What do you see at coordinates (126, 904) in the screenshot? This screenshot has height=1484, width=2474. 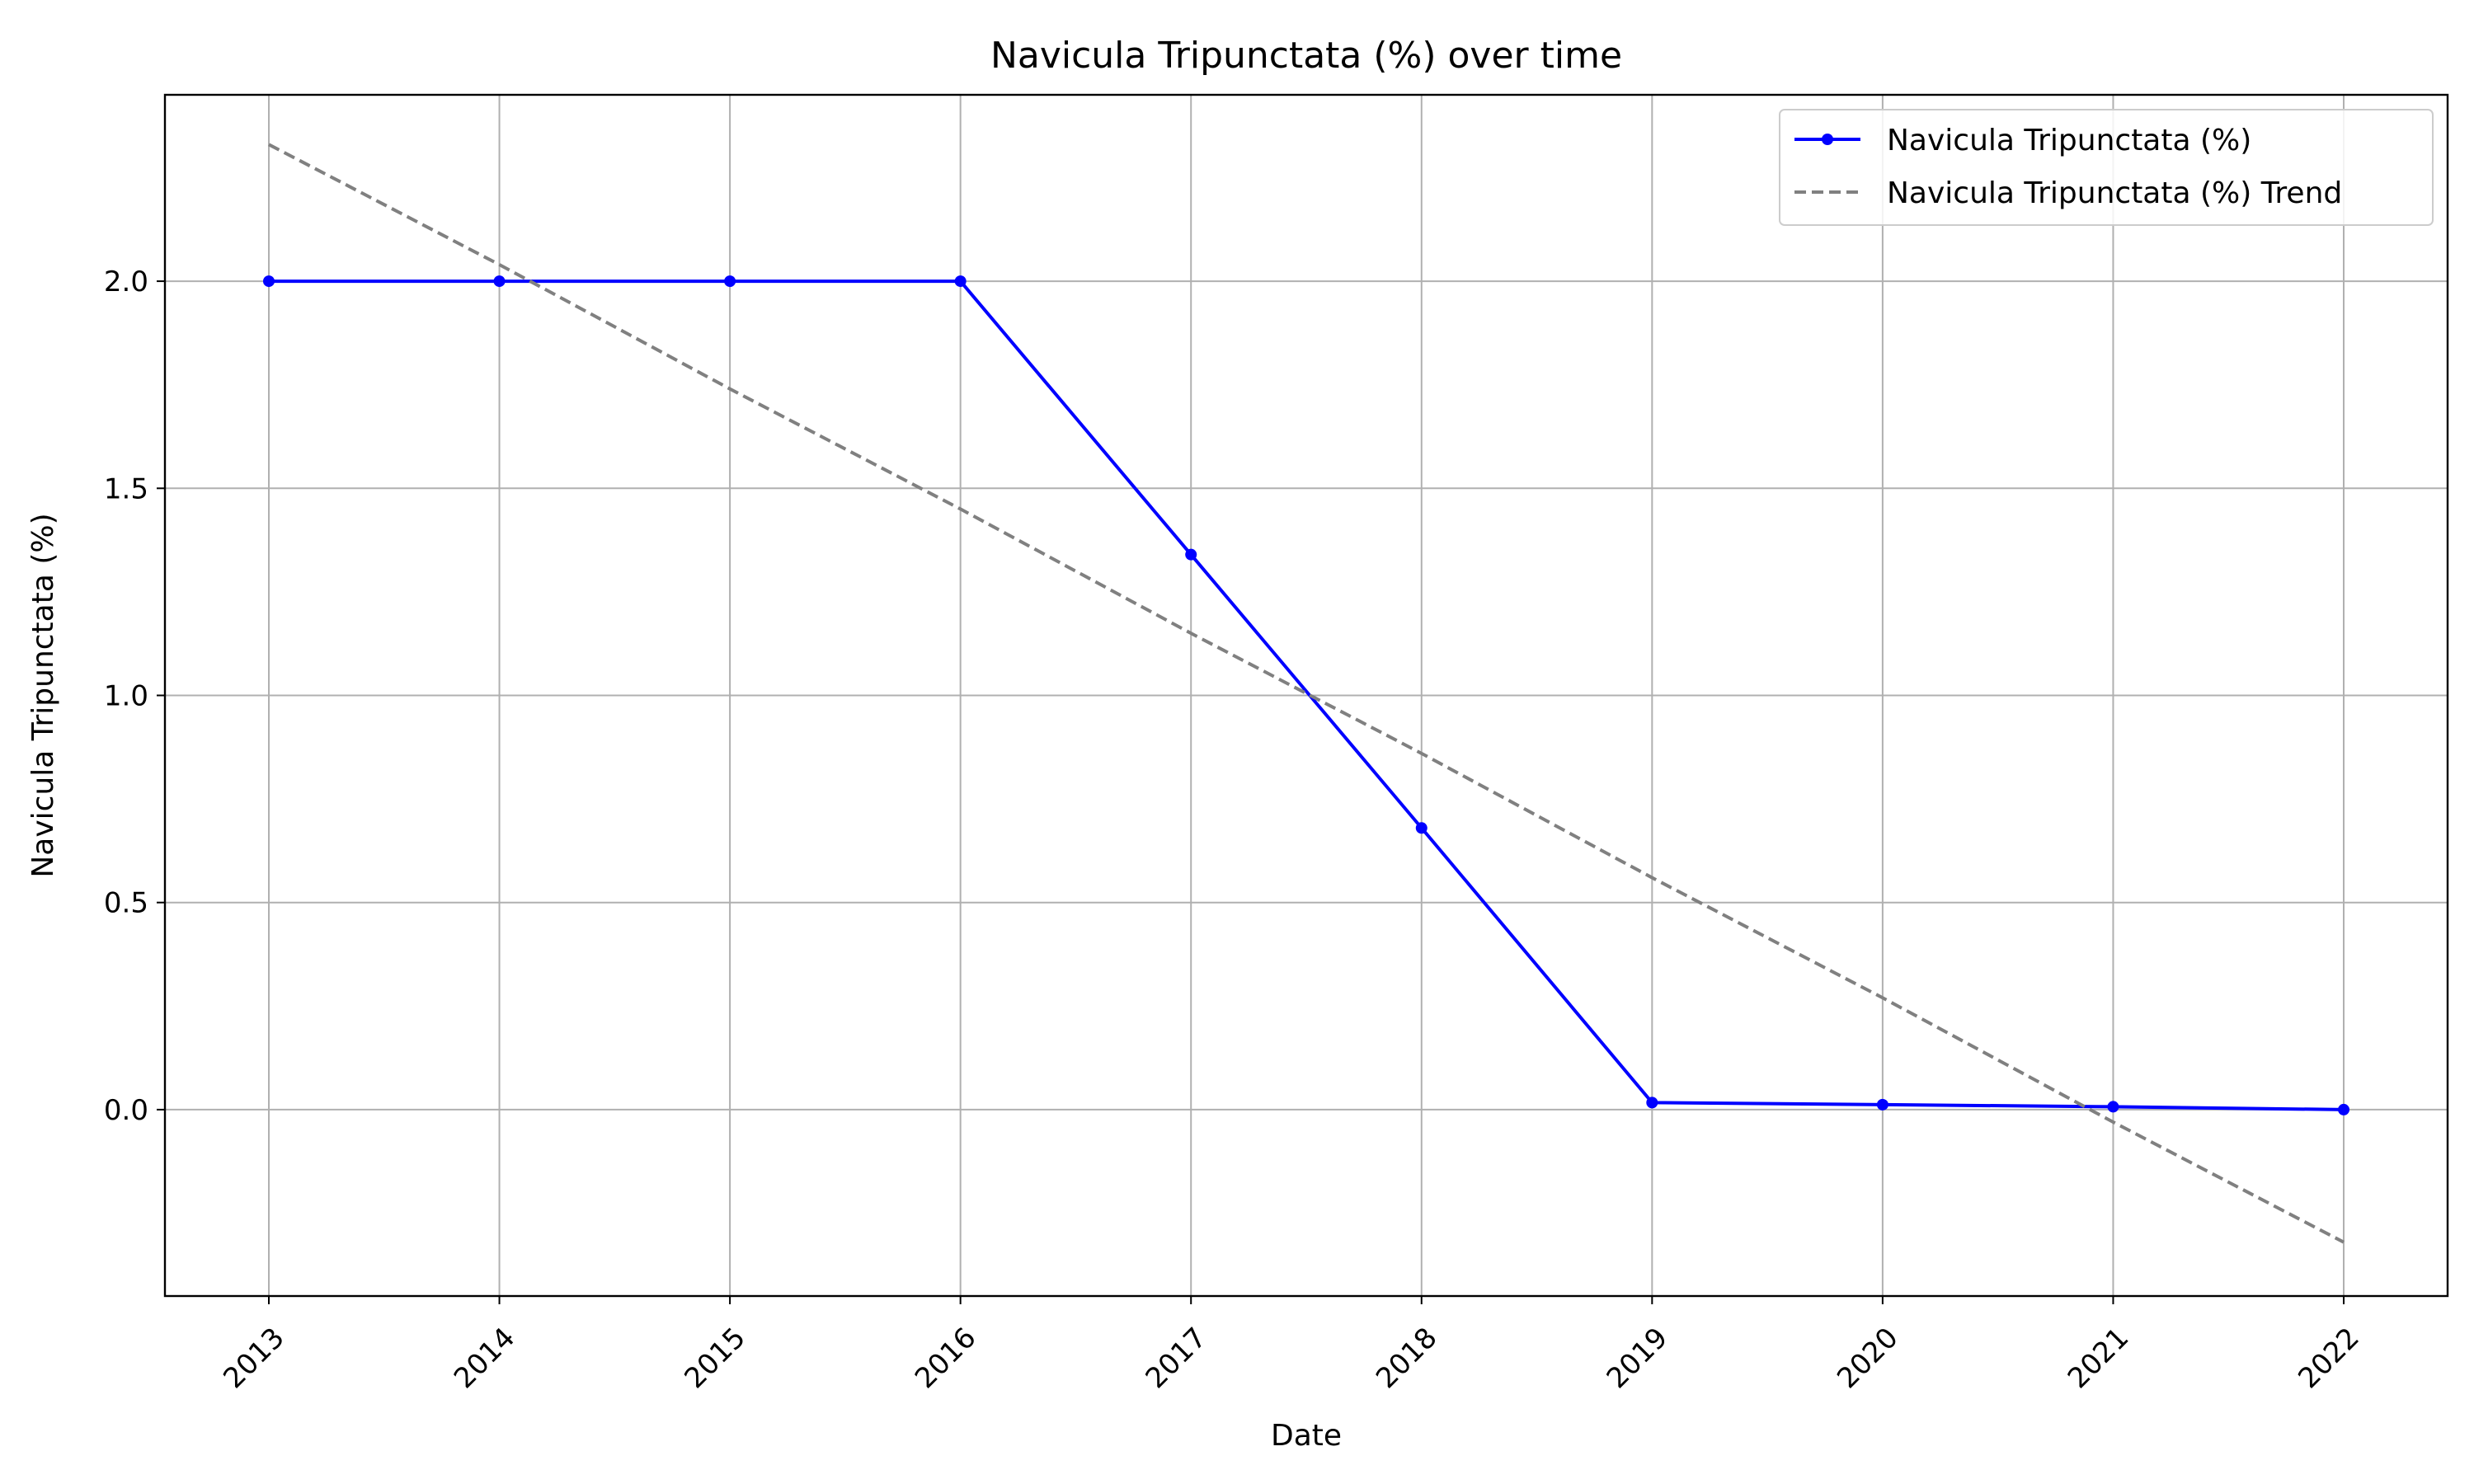 I see `y-tick-label: 0.5` at bounding box center [126, 904].